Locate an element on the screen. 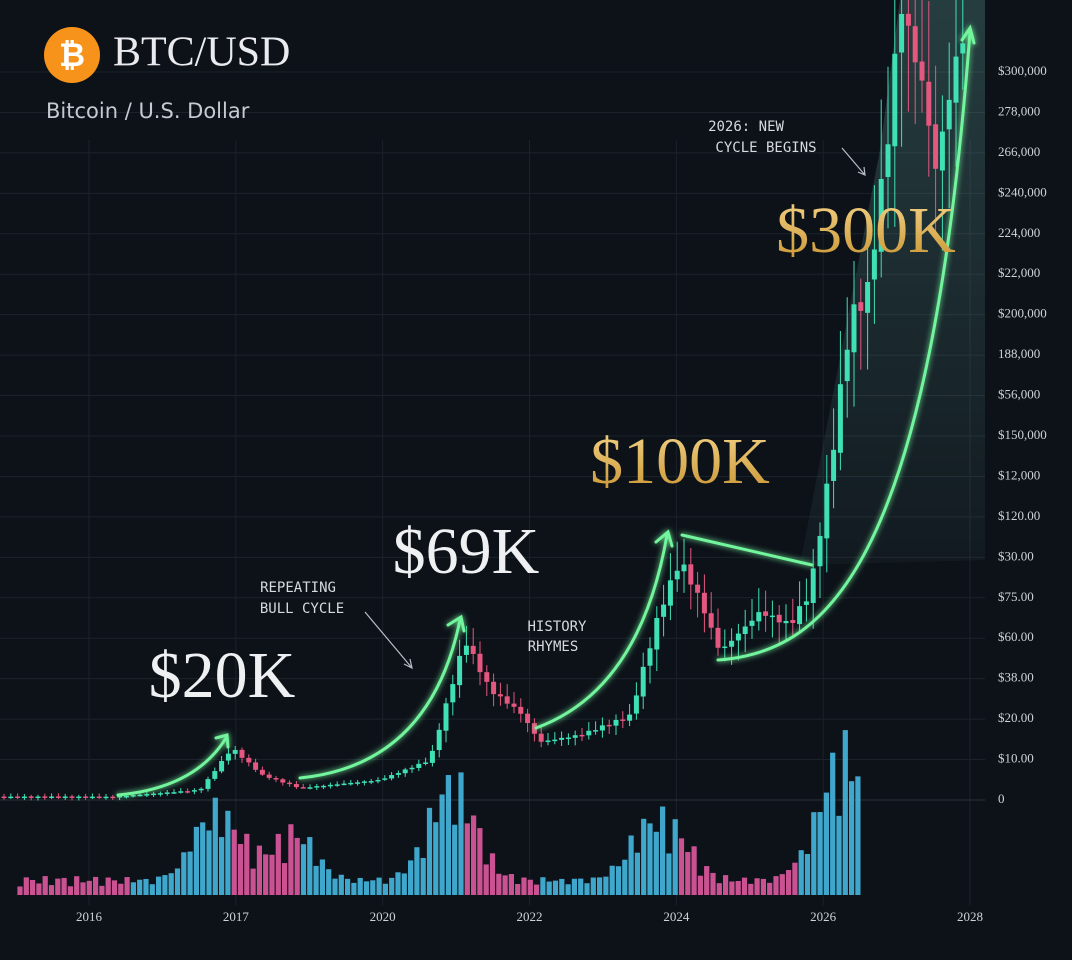  y-axis-label: 224,000 is located at coordinates (1019, 232).